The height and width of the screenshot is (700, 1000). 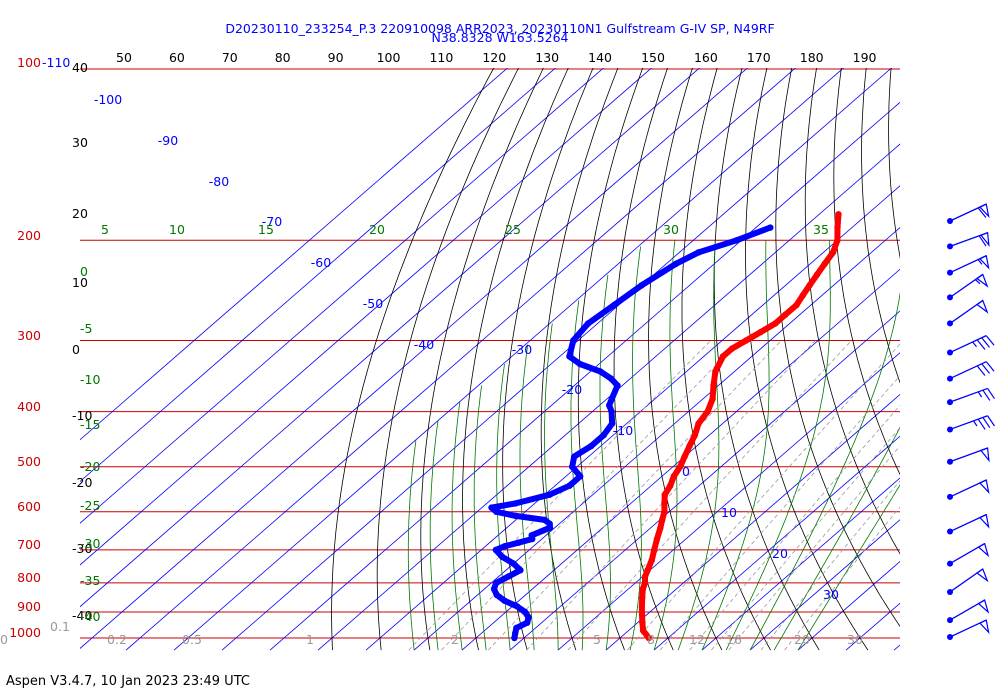 I want to click on isotherm-line, so click(x=872, y=626).